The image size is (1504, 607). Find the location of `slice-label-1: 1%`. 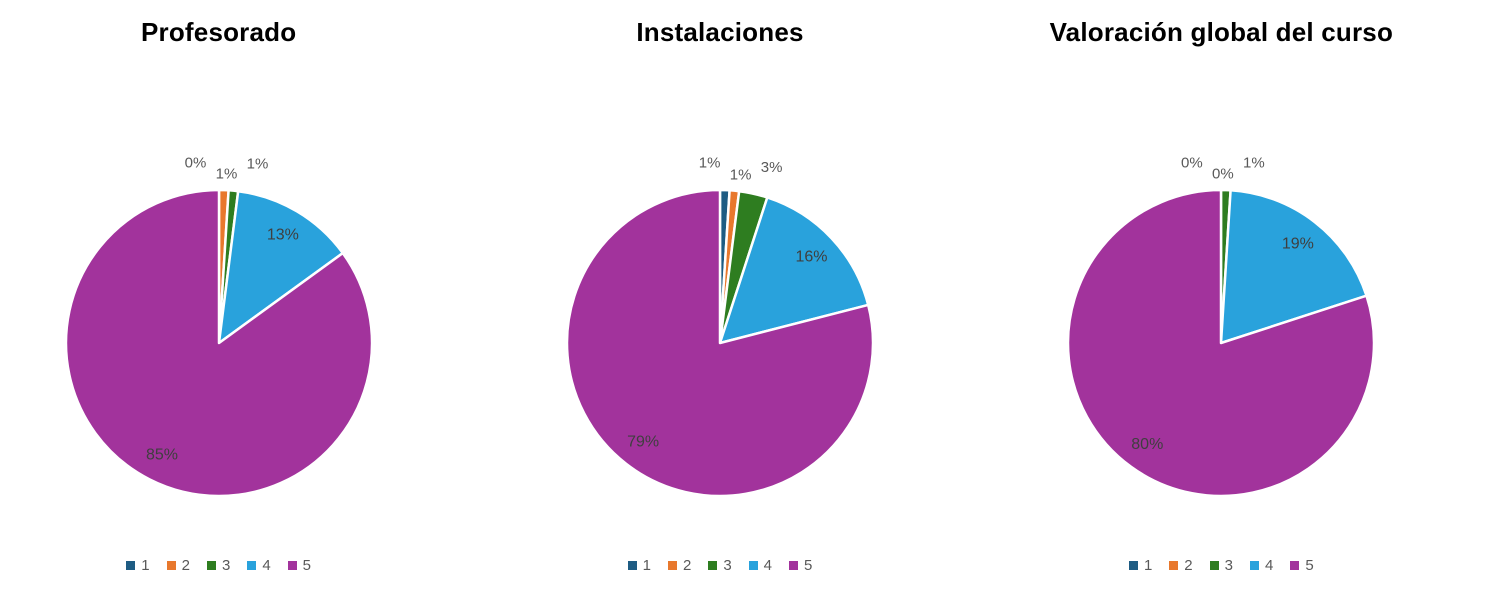

slice-label-1: 1% is located at coordinates (710, 163).